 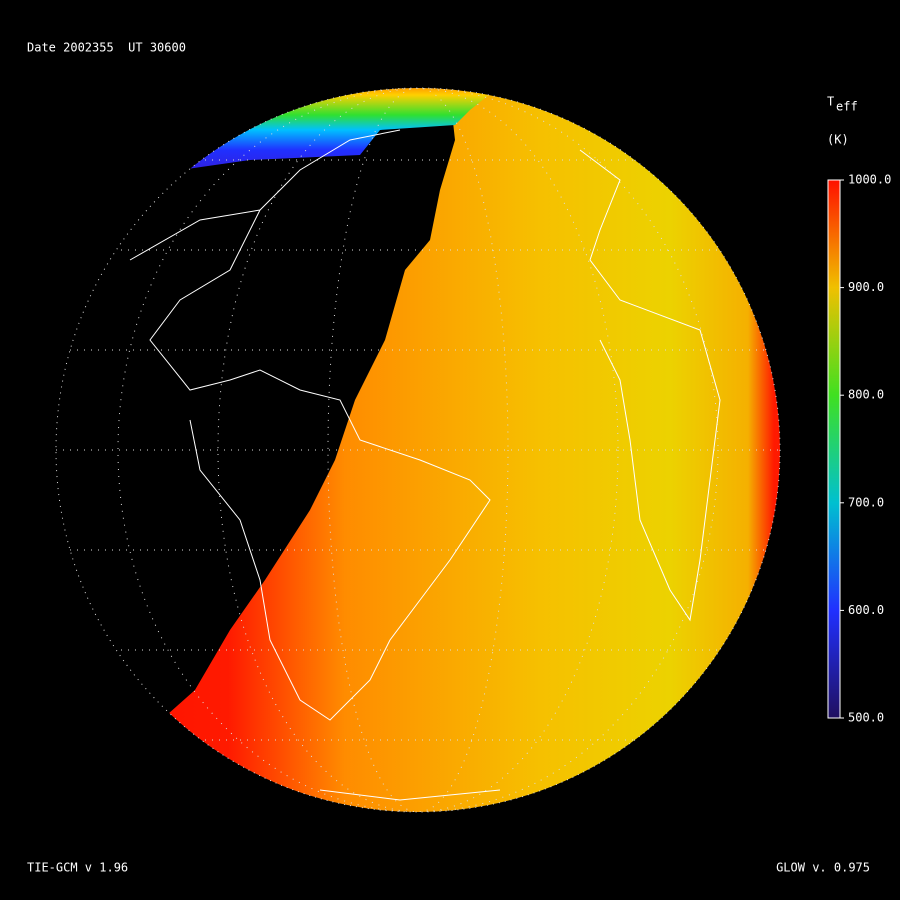 I want to click on header: Date 2002355 UT 30600, so click(x=106, y=48).